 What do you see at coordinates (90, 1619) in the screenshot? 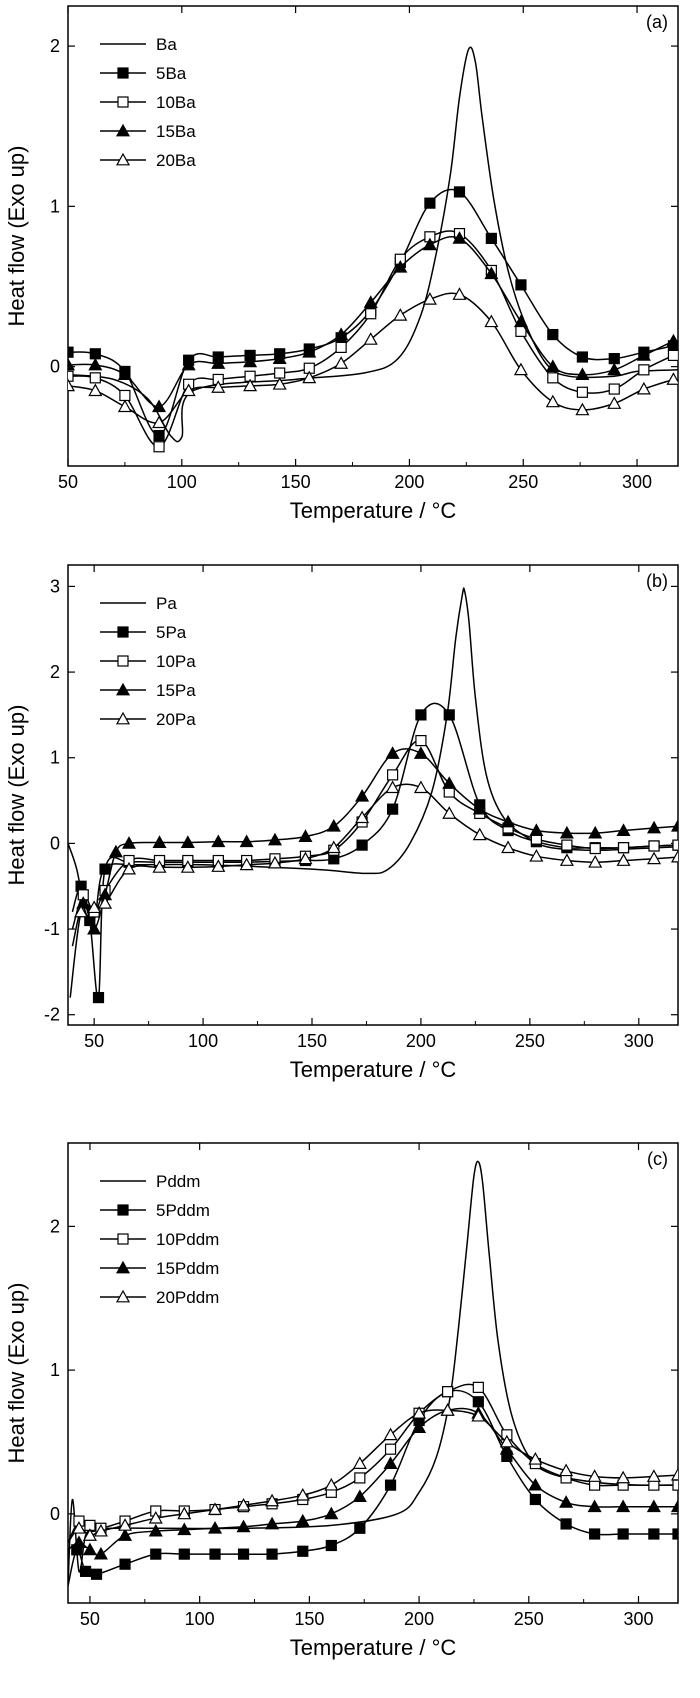
I see `x-tick-label: 50` at bounding box center [90, 1619].